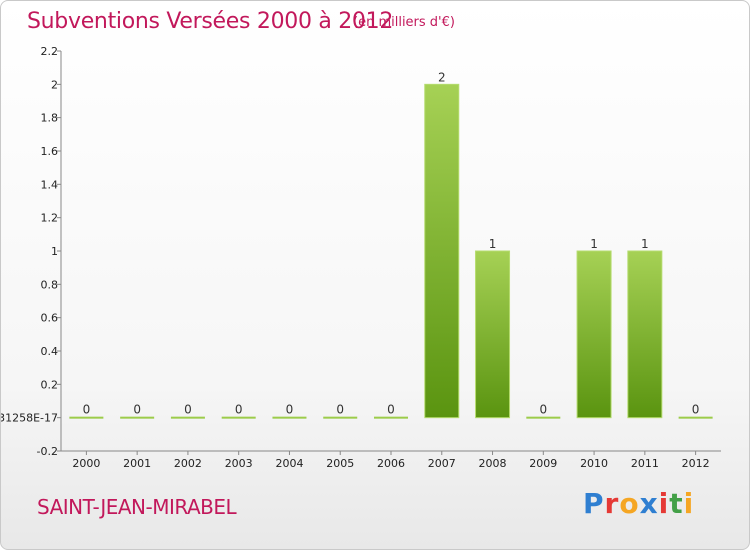 The image size is (750, 550). I want to click on y-tick-label: 1.6, so click(50, 151).